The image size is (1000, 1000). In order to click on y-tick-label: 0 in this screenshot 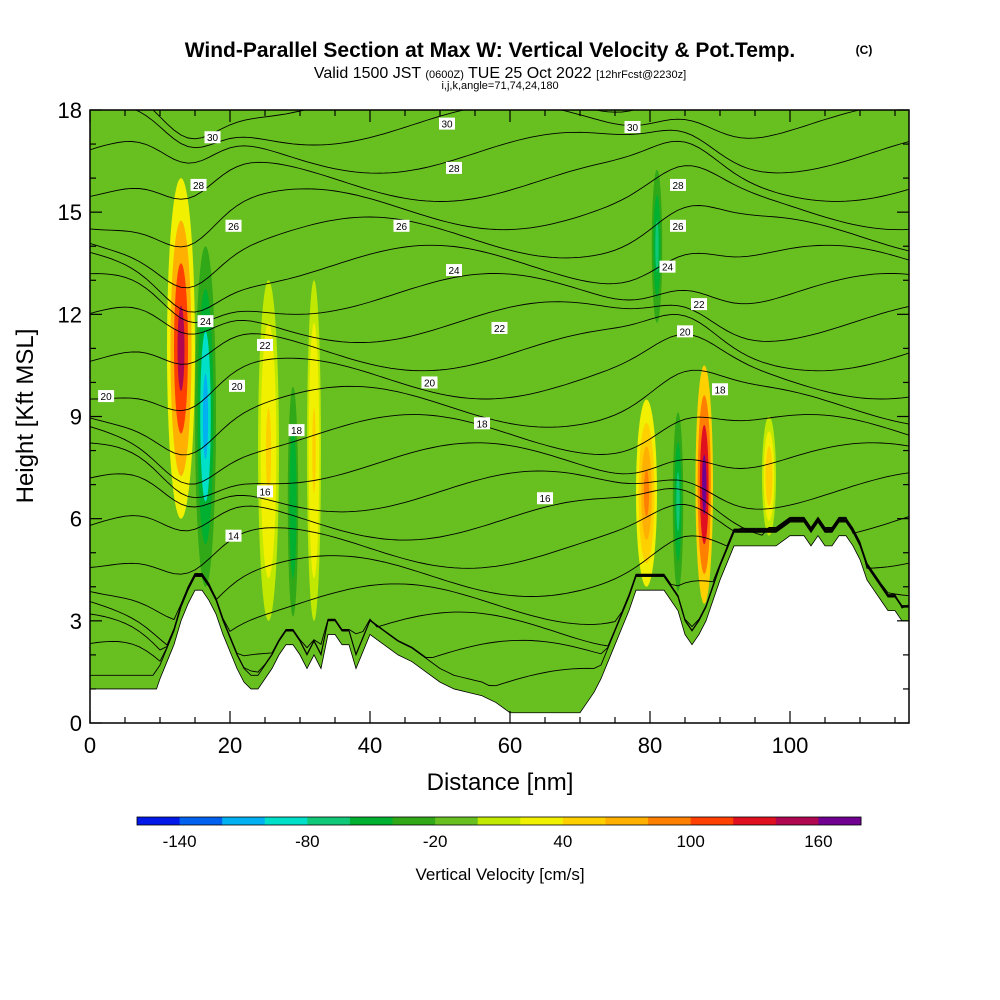, I will do `click(76, 723)`.